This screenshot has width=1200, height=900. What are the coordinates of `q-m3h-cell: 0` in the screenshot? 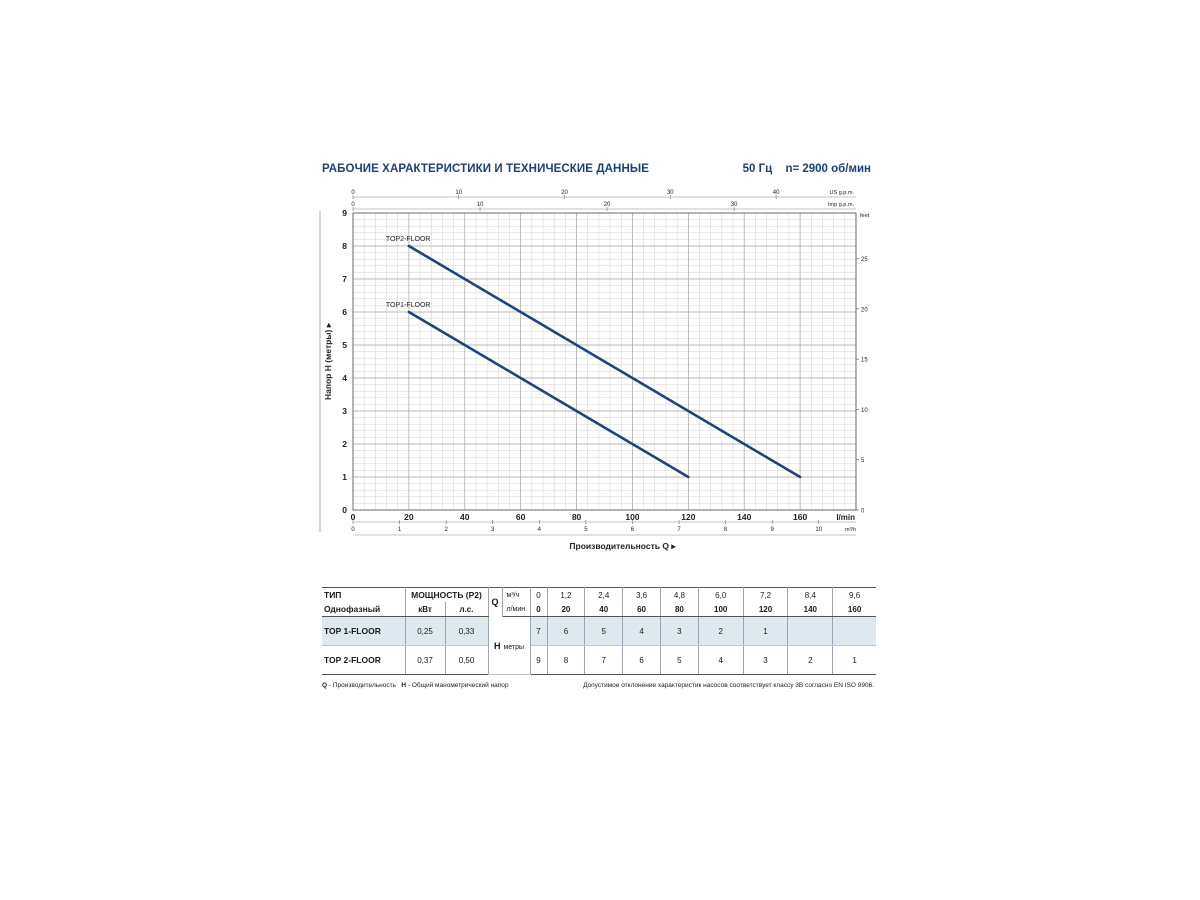 It's located at (539, 594).